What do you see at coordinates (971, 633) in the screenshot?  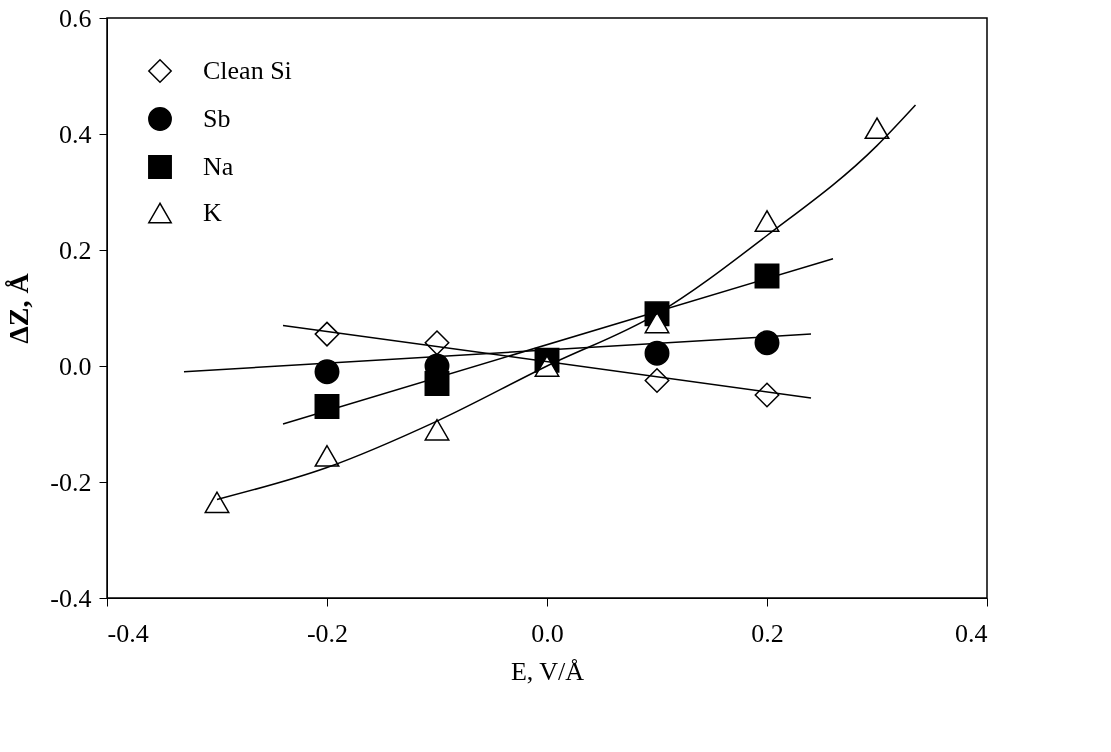 I see `x-tick-label: 0.4` at bounding box center [971, 633].